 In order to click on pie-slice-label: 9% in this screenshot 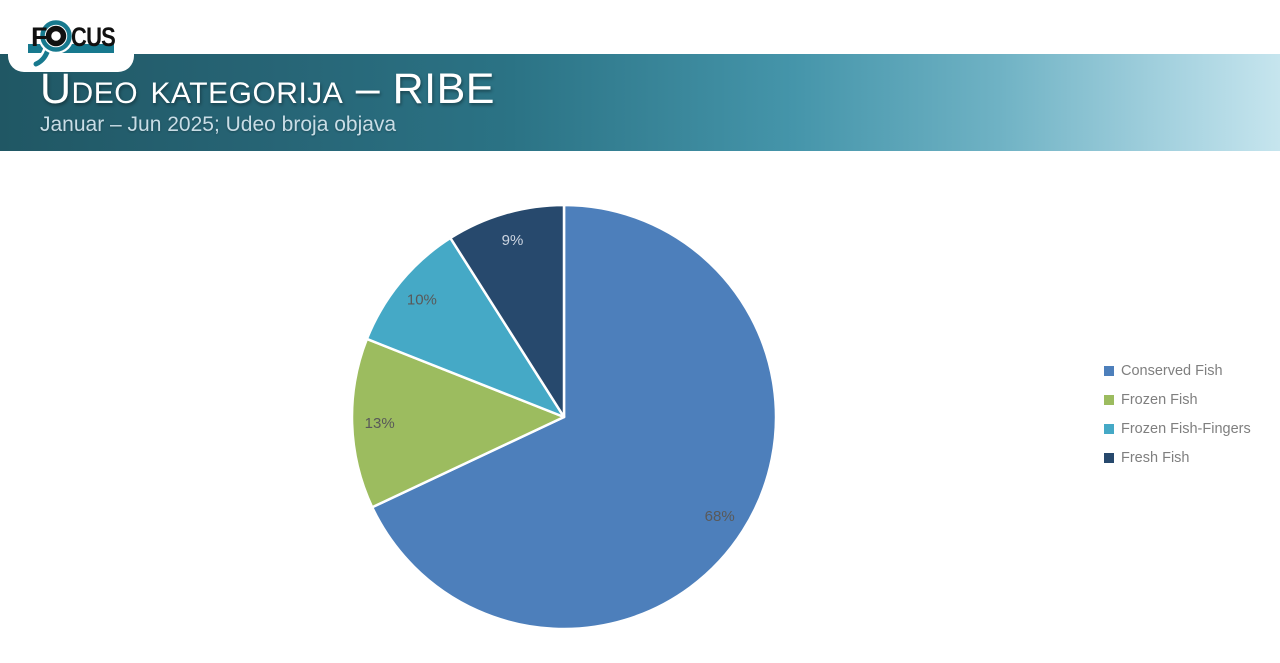, I will do `click(513, 240)`.